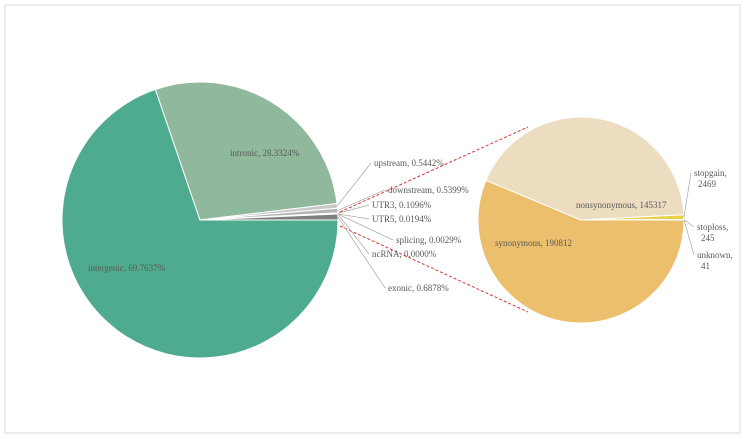 The width and height of the screenshot is (746, 439). Describe the element at coordinates (409, 163) in the screenshot. I see `data-label: upstream, 0.5442%` at that location.